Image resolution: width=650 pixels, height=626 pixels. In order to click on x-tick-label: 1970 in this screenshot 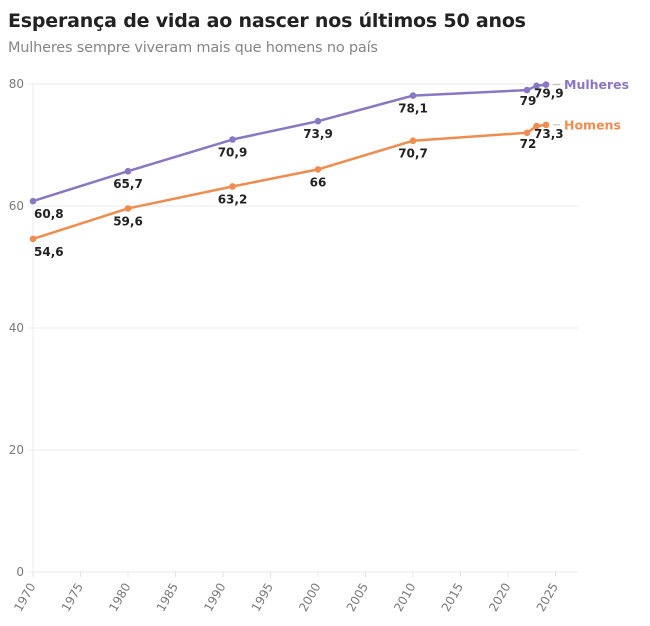, I will do `click(24, 597)`.